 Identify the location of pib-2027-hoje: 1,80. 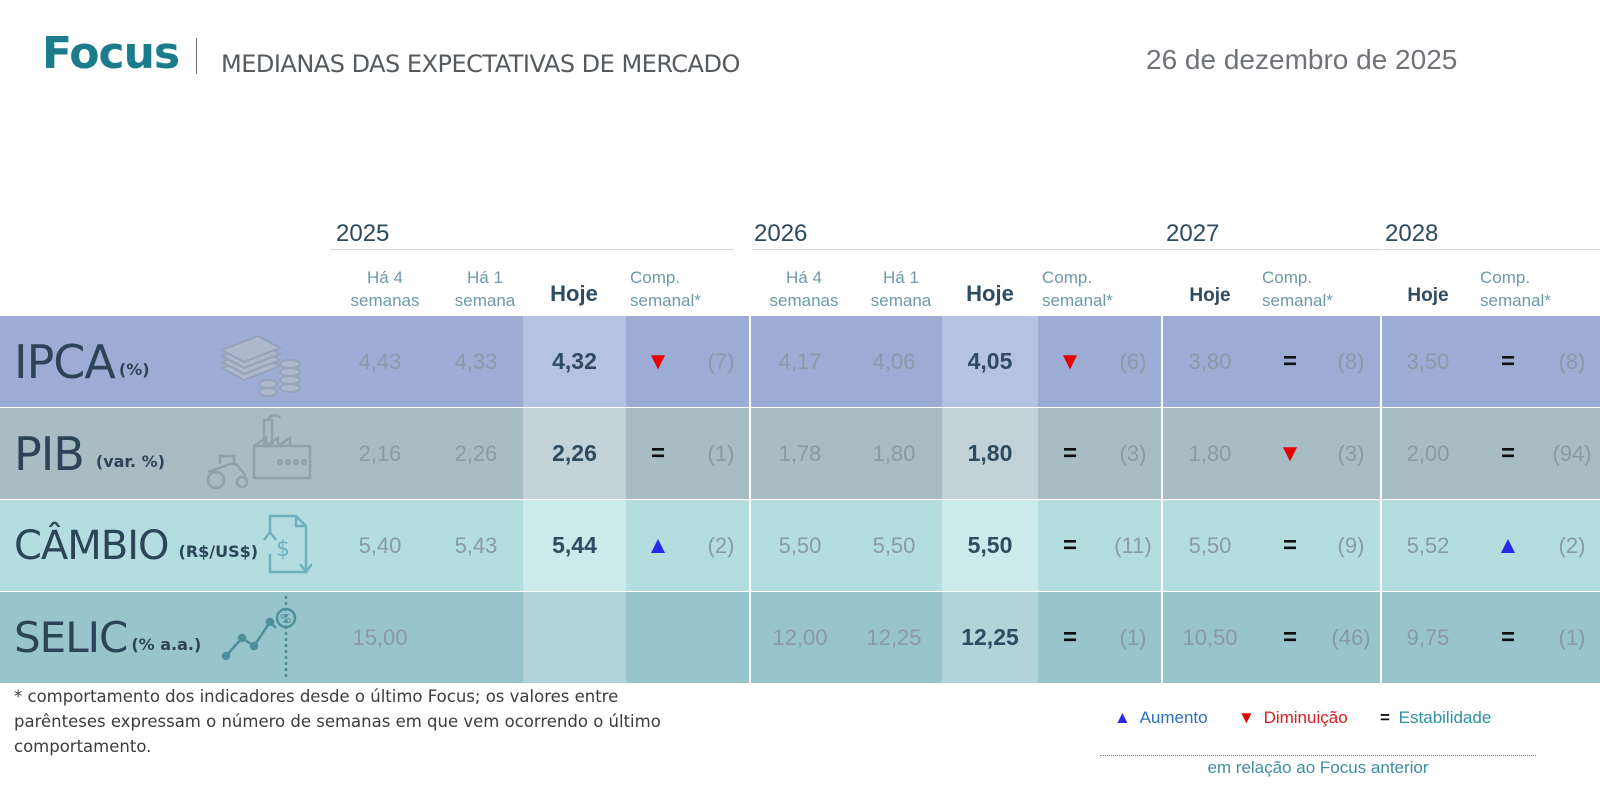
(1210, 453).